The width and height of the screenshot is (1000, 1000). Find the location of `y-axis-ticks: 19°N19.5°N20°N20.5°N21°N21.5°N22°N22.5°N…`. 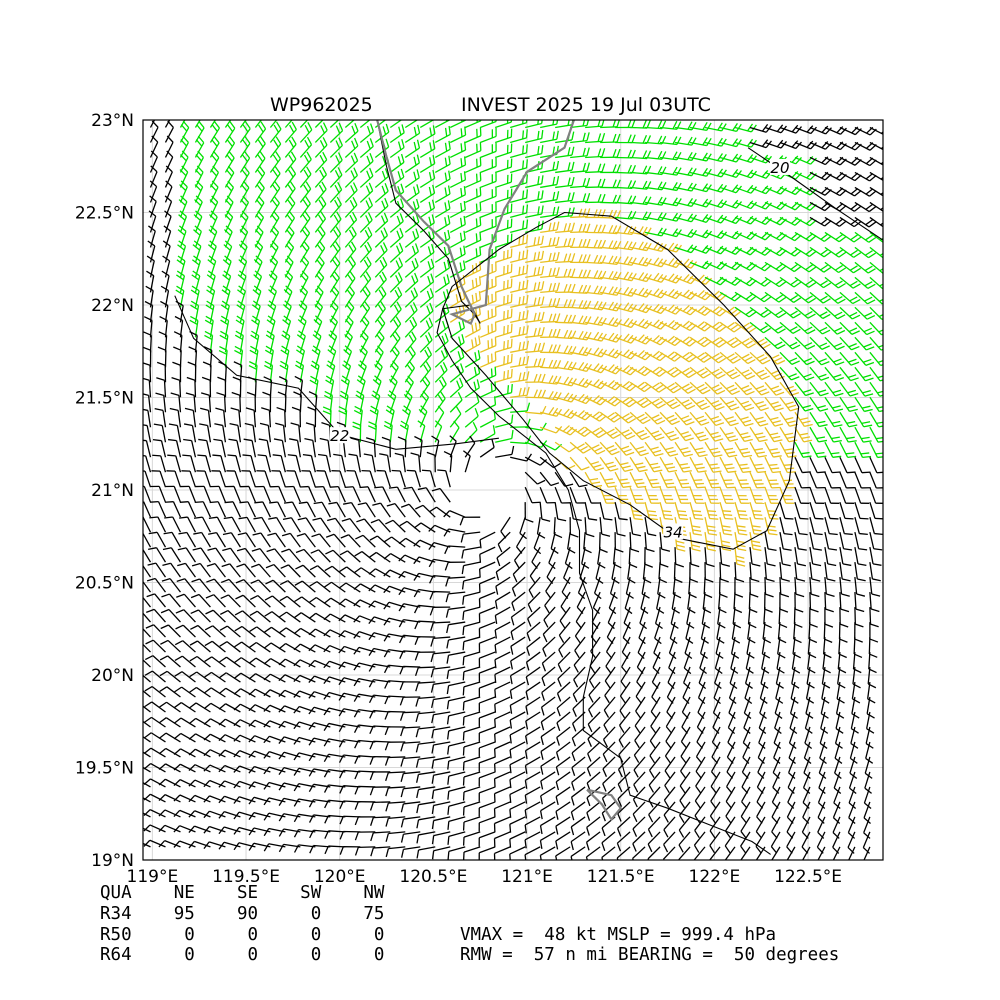

y-axis-ticks: 19°N19.5°N20°N20.5°N21°N21.5°N22°N22.5°N… is located at coordinates (104, 491).